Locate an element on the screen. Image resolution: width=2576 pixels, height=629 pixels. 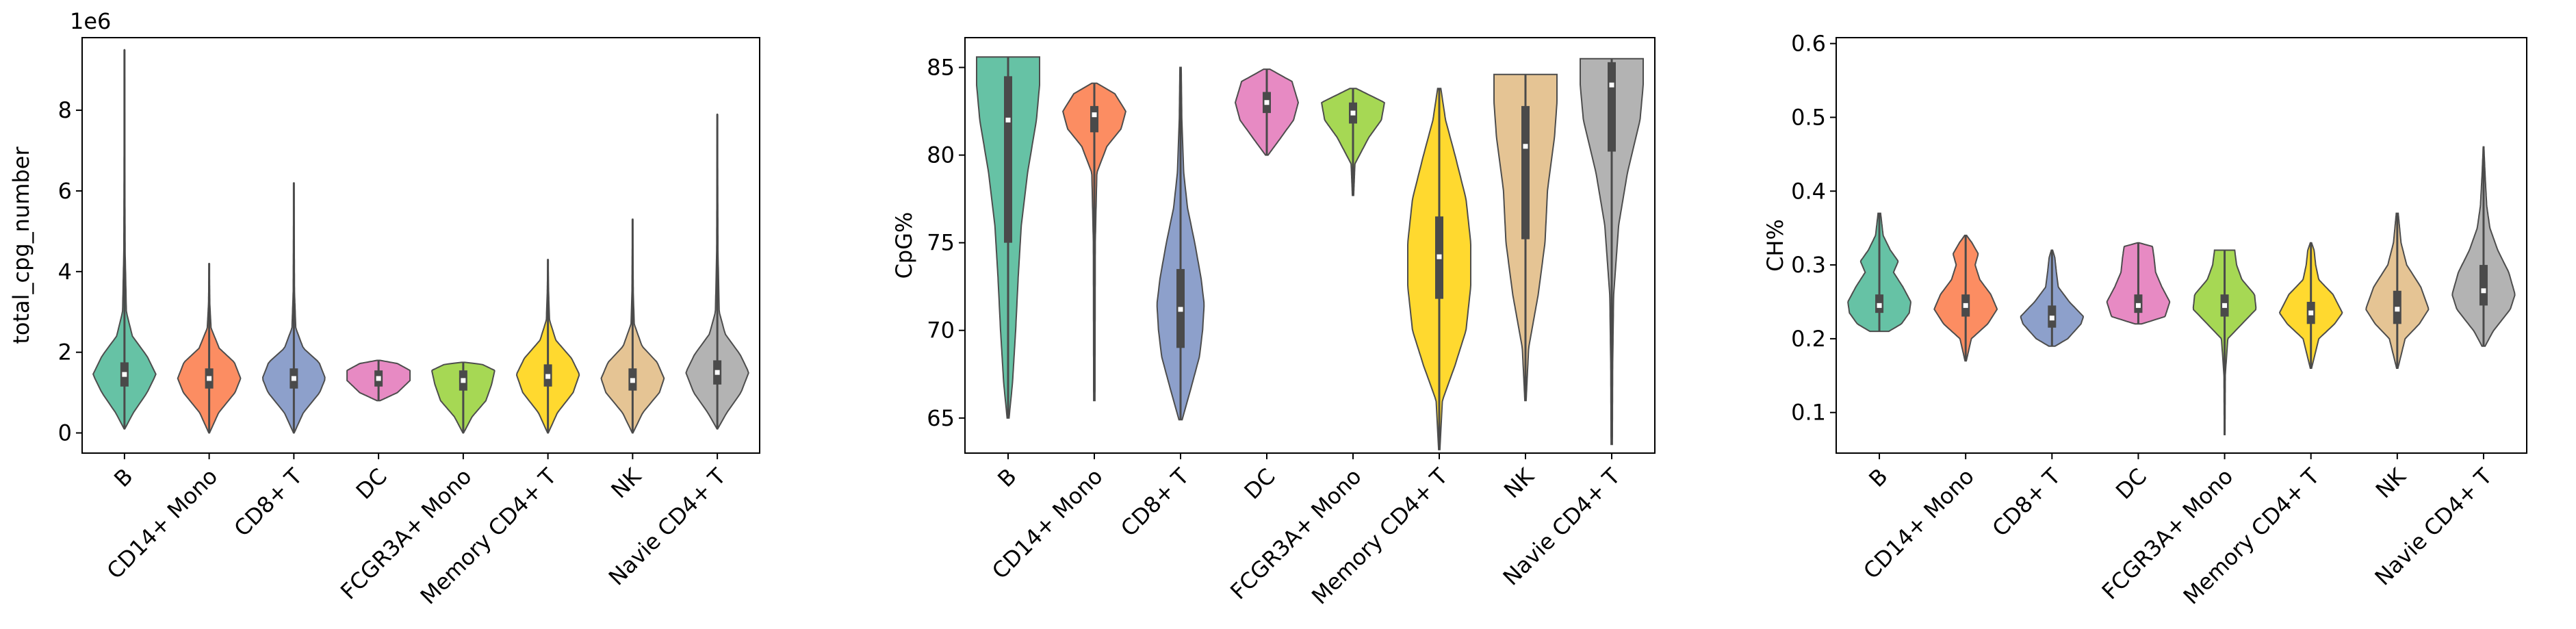
y-tick-label: 0.1 is located at coordinates (1808, 413).